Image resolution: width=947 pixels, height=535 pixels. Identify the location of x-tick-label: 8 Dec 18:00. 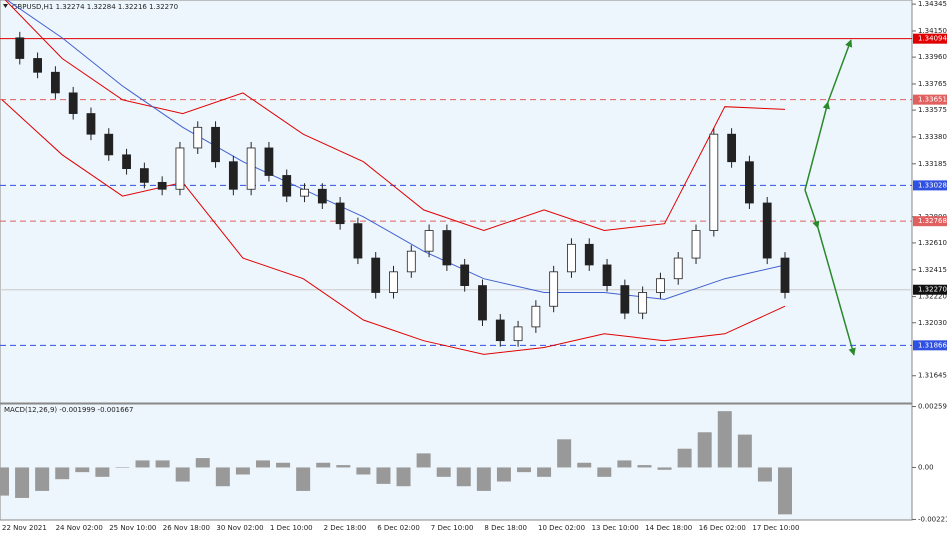
(505, 528).